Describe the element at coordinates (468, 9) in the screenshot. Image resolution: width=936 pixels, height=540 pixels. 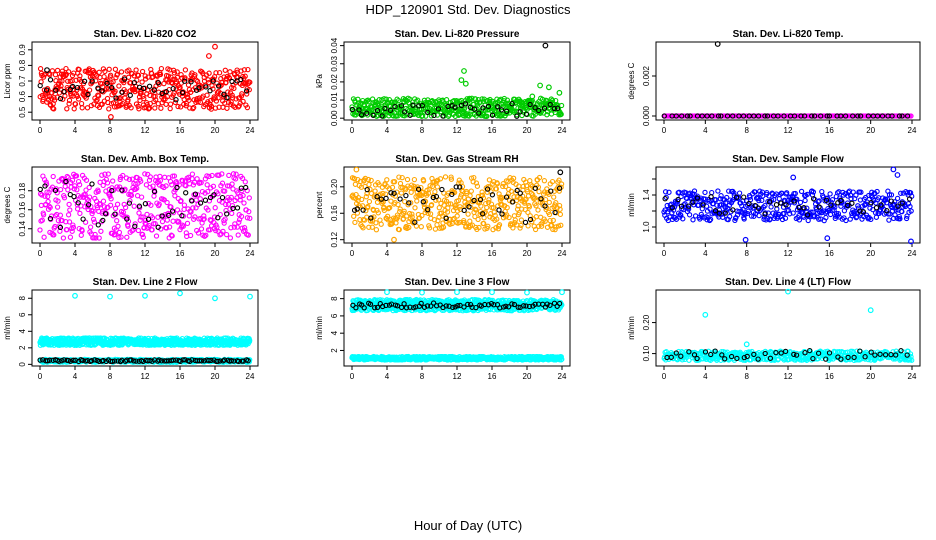
I see `page-title: HDP_120901 Std. Dev. Diagnostics` at that location.